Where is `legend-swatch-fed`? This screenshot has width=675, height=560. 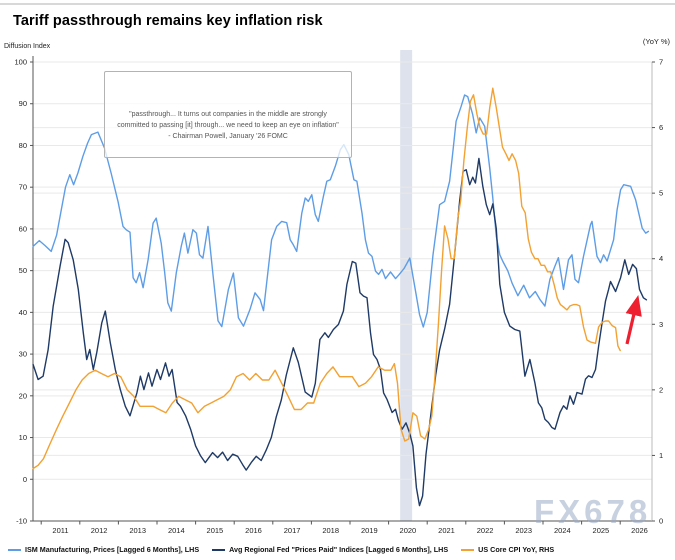
legend-swatch-fed is located at coordinates (219, 549).